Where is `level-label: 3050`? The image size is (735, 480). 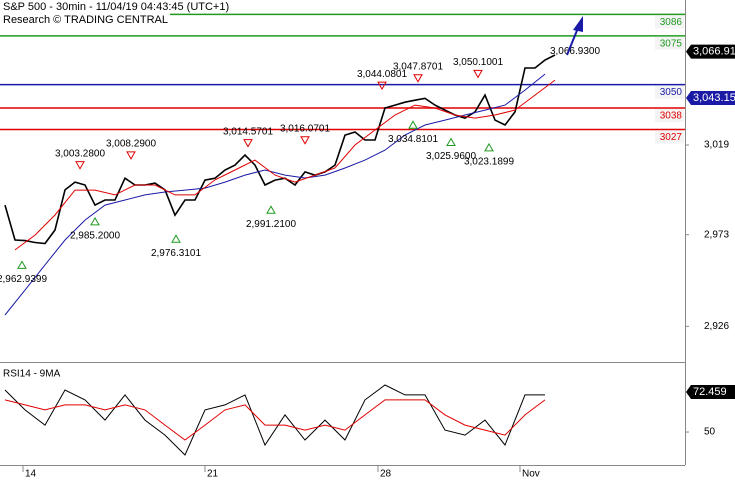
level-label: 3050 is located at coordinates (671, 92).